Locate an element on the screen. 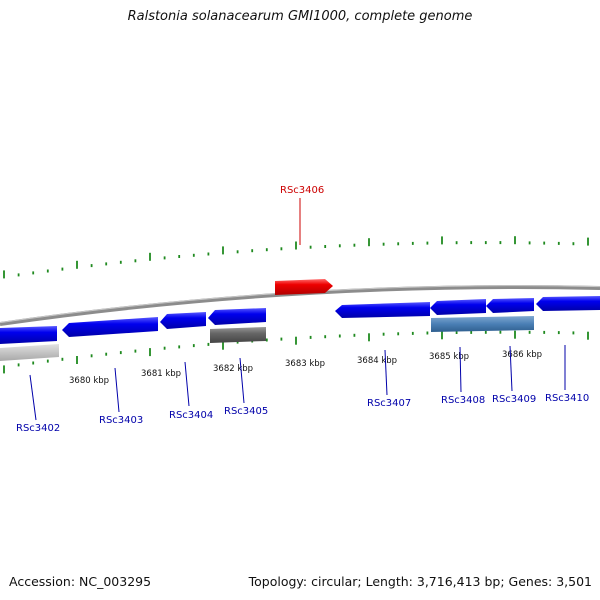 The width and height of the screenshot is (600, 600). gene-label-RSc3409: RSc3409 is located at coordinates (514, 399).